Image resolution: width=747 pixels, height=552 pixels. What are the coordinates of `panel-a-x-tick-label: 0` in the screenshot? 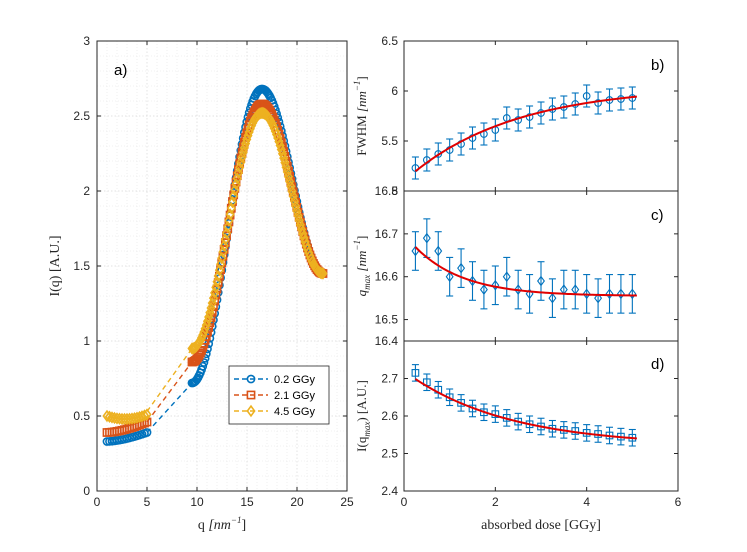 It's located at (97, 502).